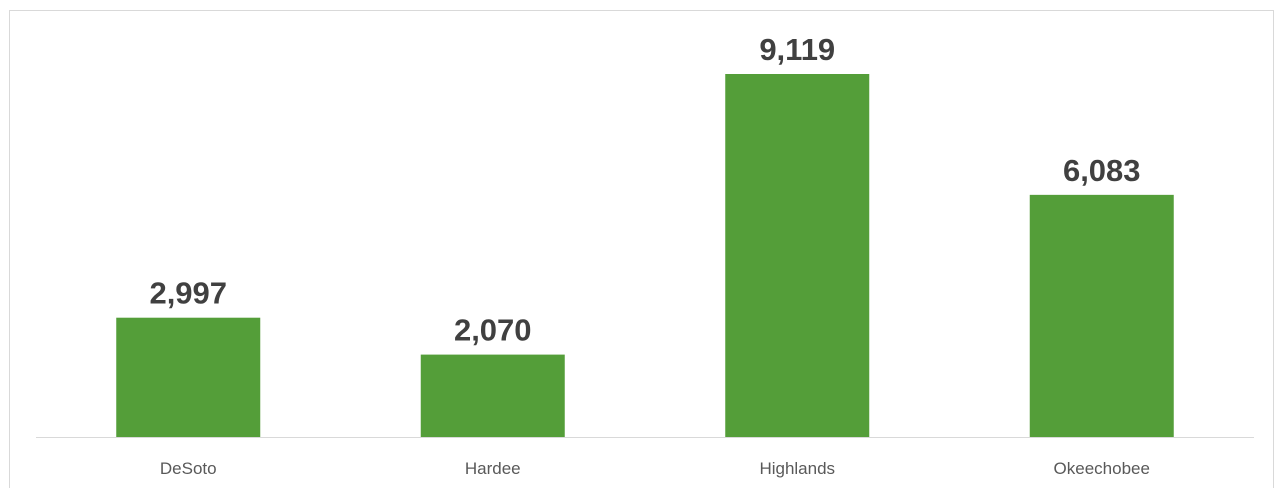  I want to click on data-label: 6,083, so click(1102, 170).